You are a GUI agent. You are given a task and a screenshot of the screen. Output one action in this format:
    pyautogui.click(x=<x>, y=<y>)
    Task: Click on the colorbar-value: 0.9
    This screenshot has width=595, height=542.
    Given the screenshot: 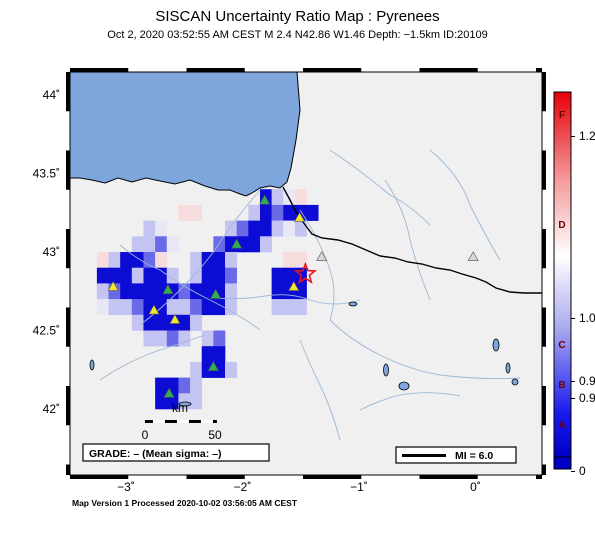 What is the action you would take?
    pyautogui.click(x=587, y=398)
    